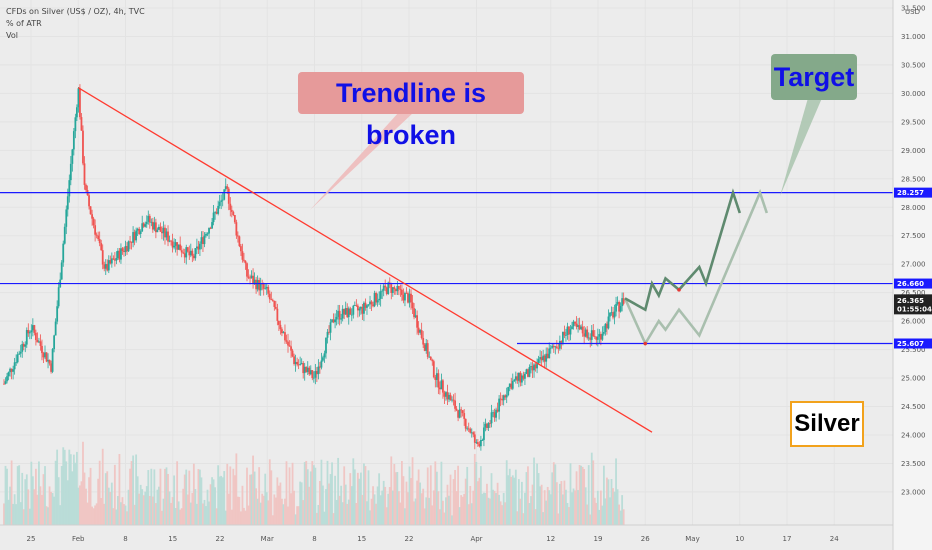 The width and height of the screenshot is (932, 550). I want to click on time-axis: 25 Feb 8 15 22 Mar 8 15 22 Apr 12 19 26 May 10 17 24, so click(446, 533).